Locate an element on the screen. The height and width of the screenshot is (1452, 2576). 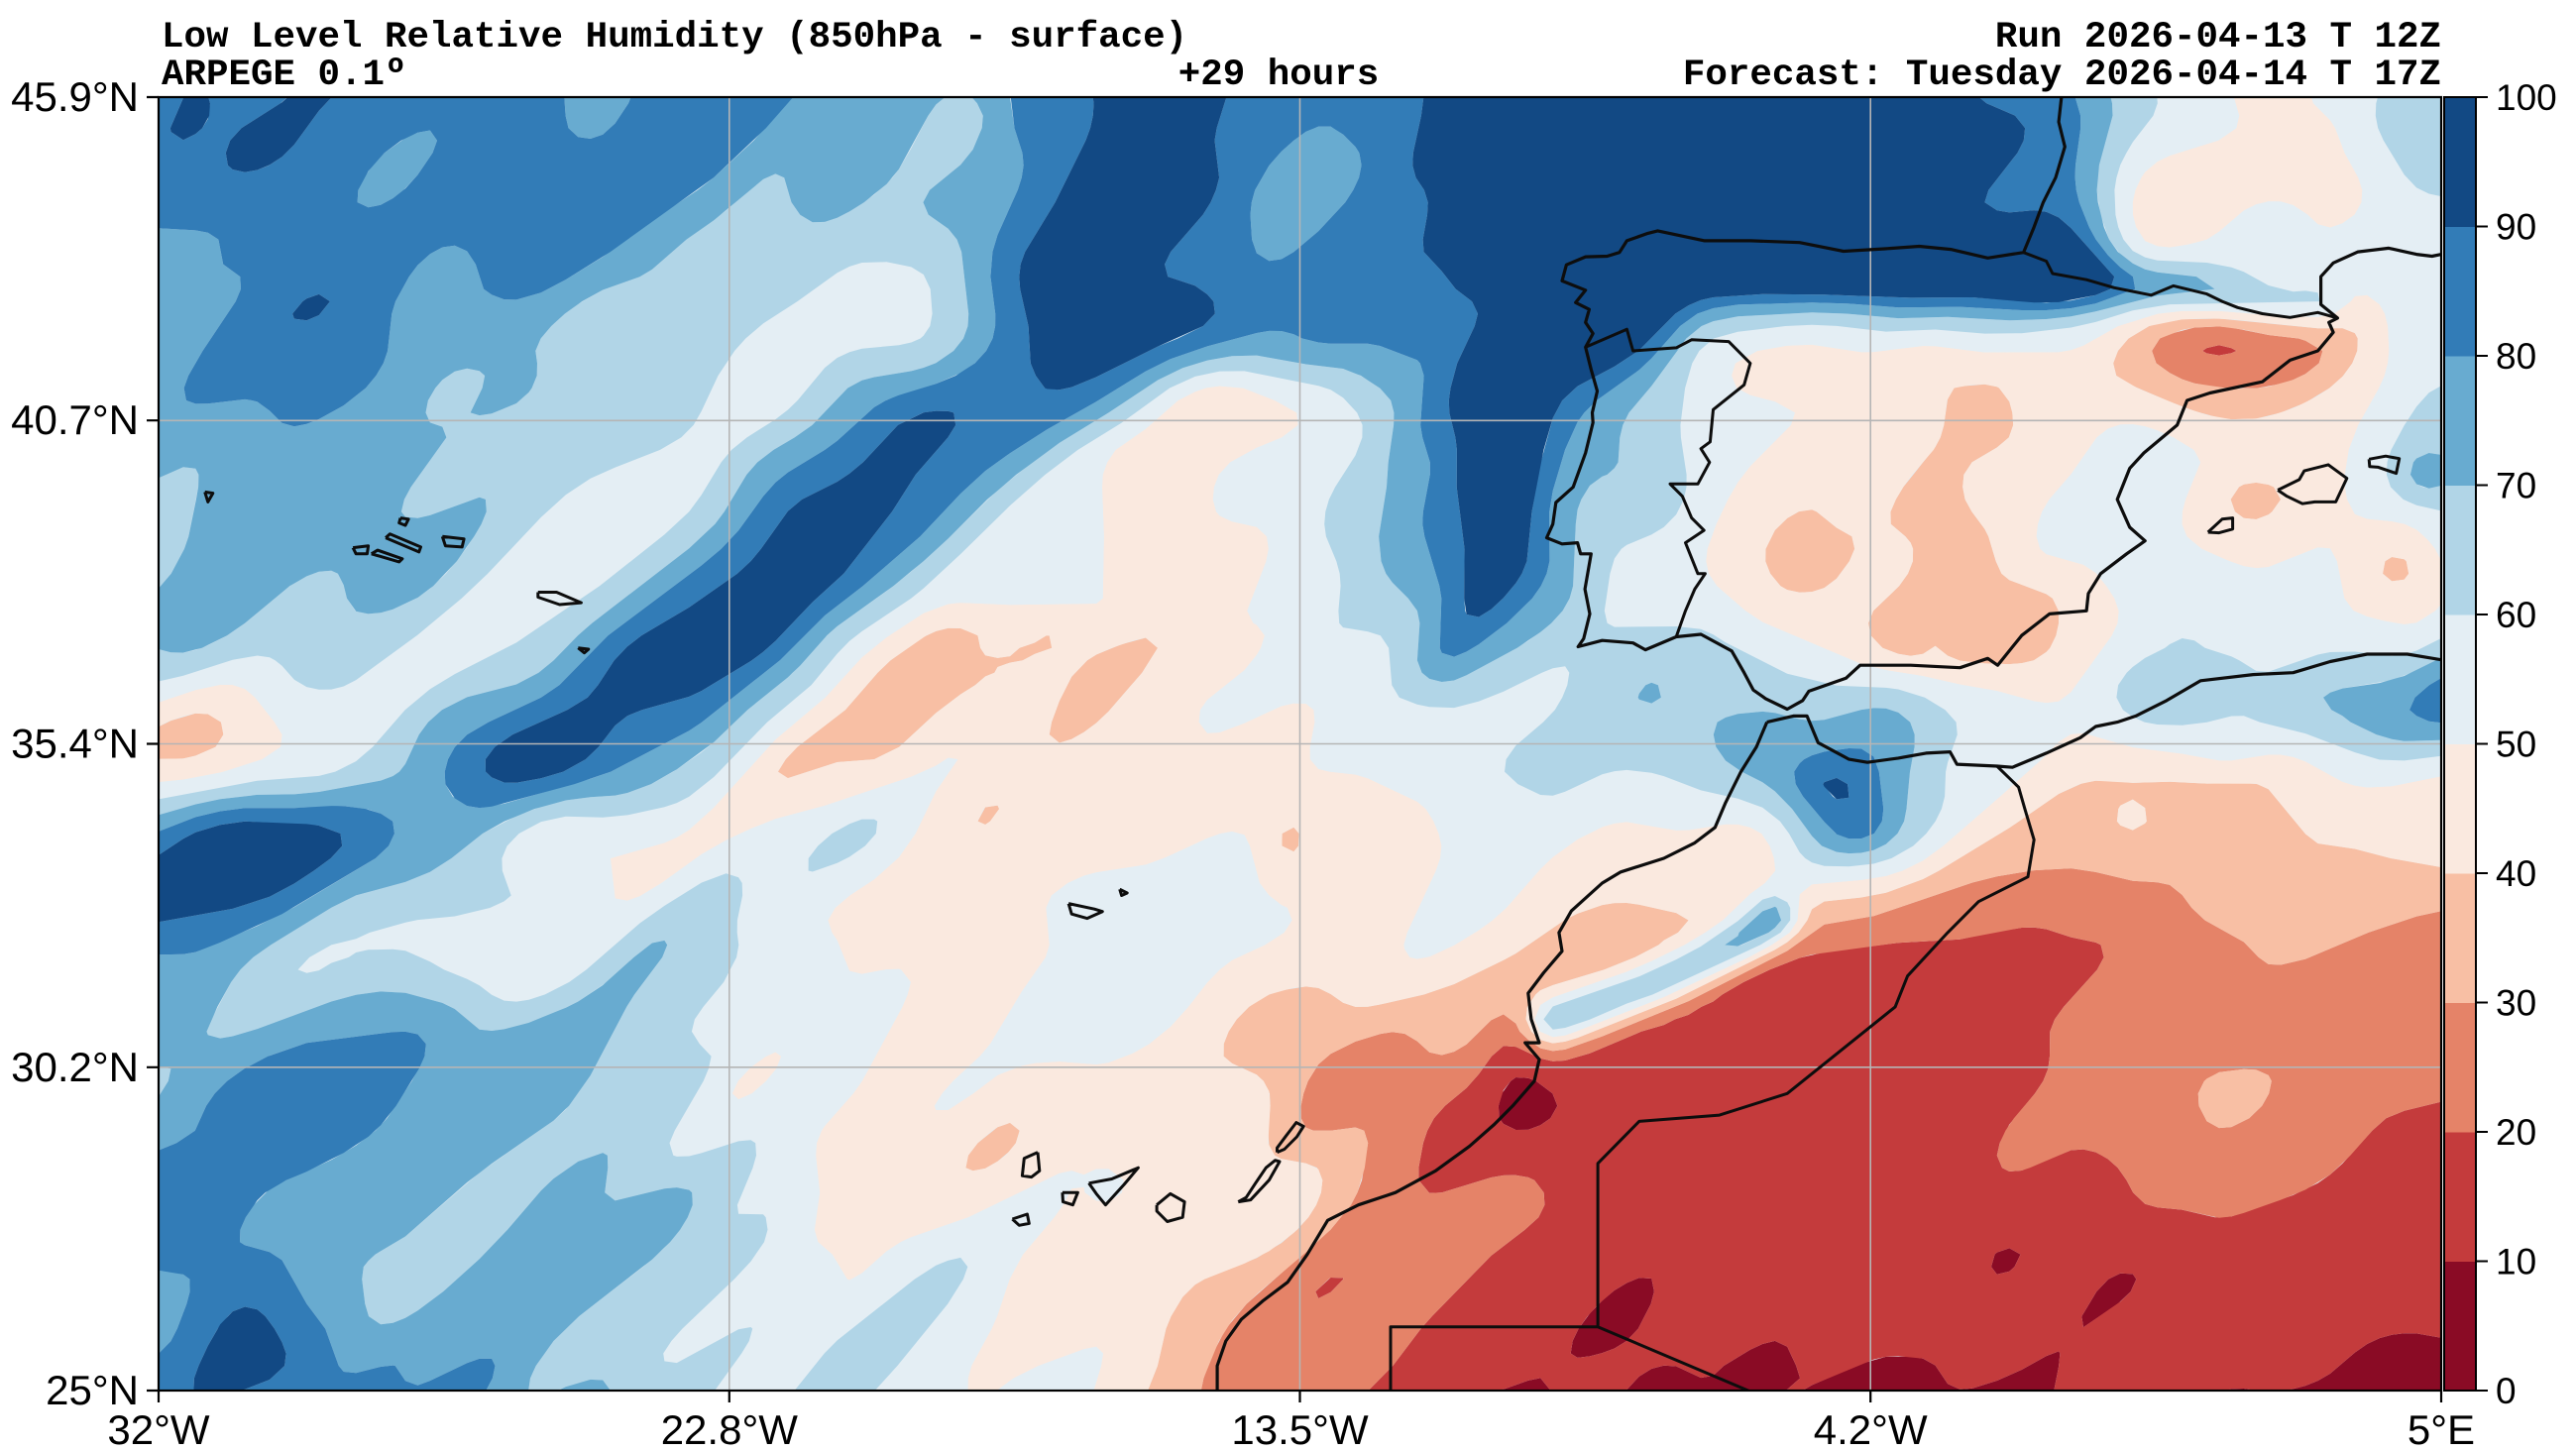
svg-text: 13.5°W is located at coordinates (1300, 1429).